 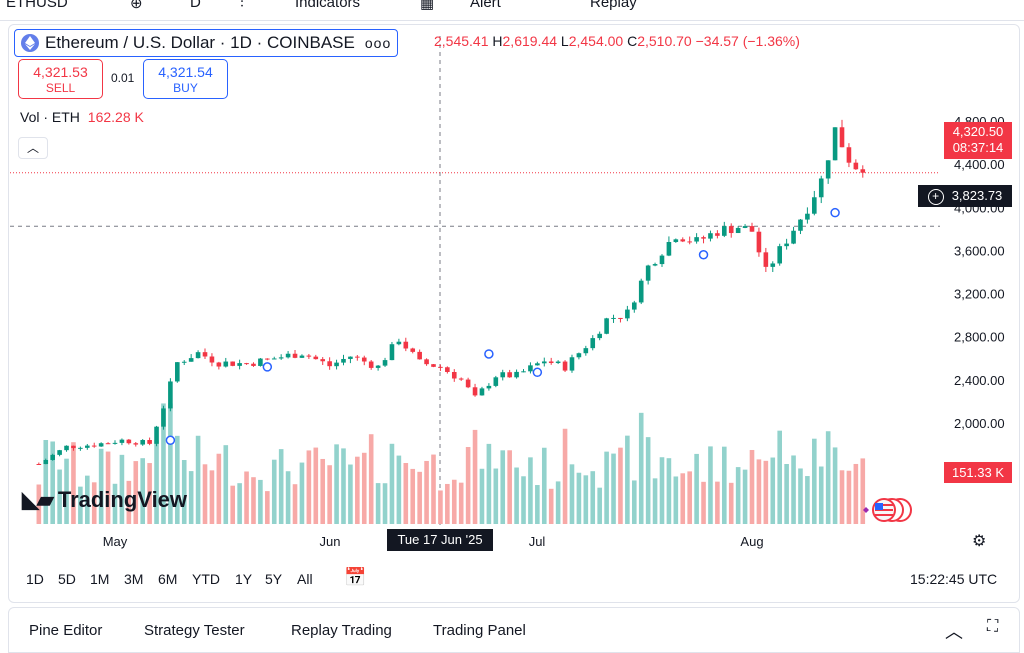 I want to click on replay-button: Replay, so click(x=613, y=5).